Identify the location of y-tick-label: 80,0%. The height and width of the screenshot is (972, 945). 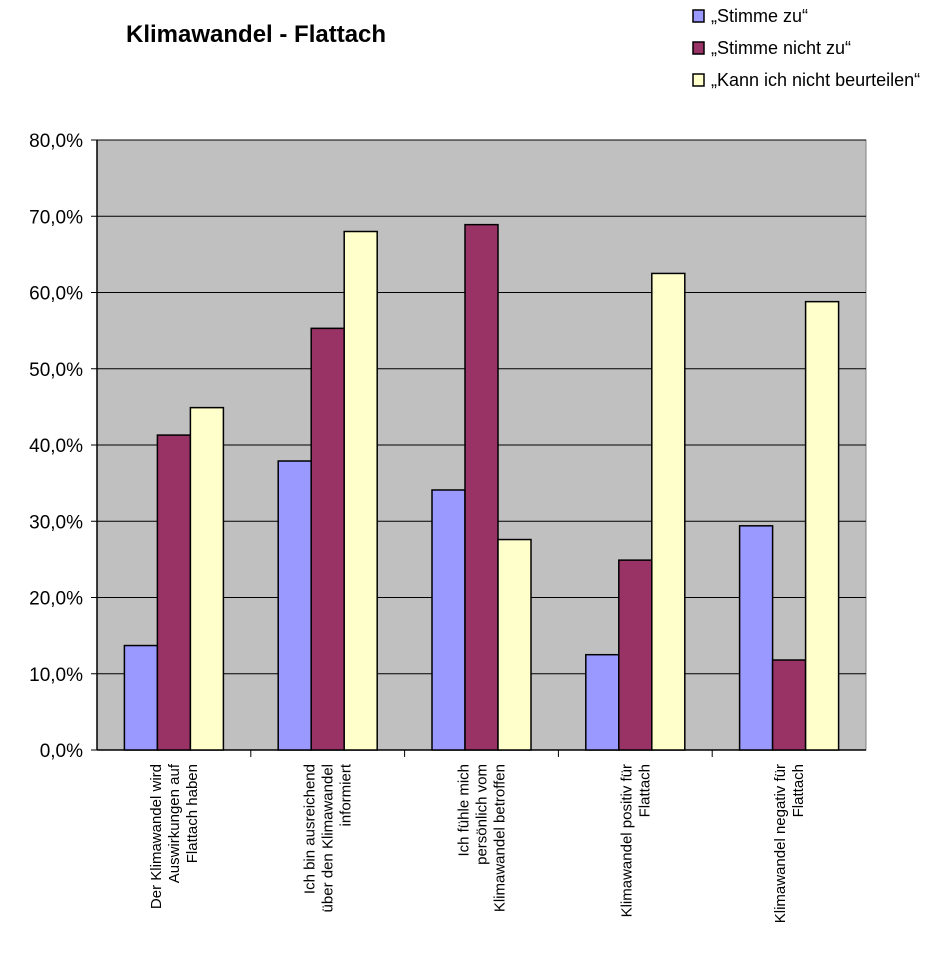
(56, 141).